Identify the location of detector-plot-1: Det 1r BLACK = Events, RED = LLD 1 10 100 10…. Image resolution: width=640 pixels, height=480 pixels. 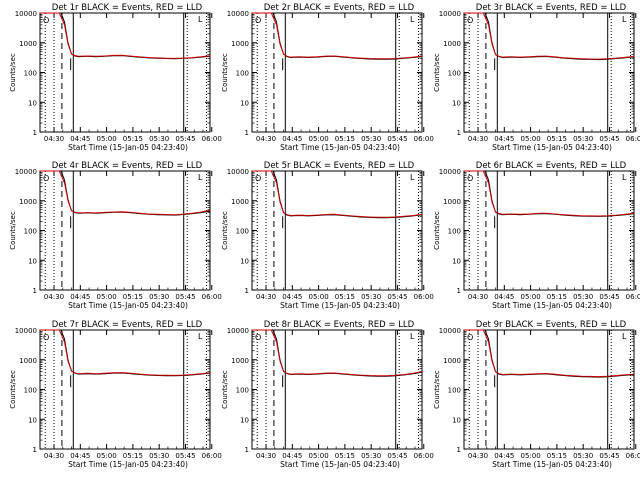
(115, 77).